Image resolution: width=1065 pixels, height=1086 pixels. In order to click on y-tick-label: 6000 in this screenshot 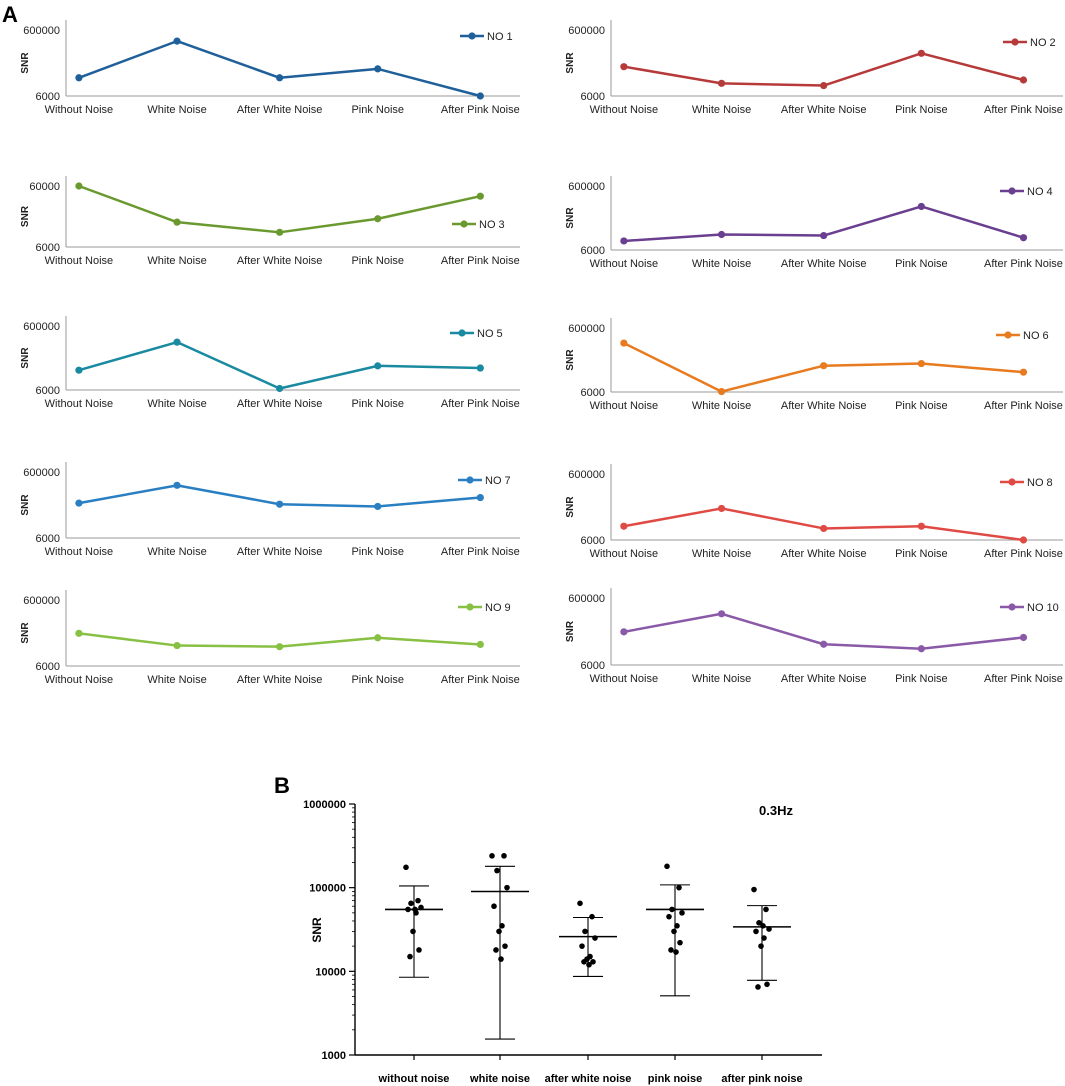, I will do `click(48, 248)`.